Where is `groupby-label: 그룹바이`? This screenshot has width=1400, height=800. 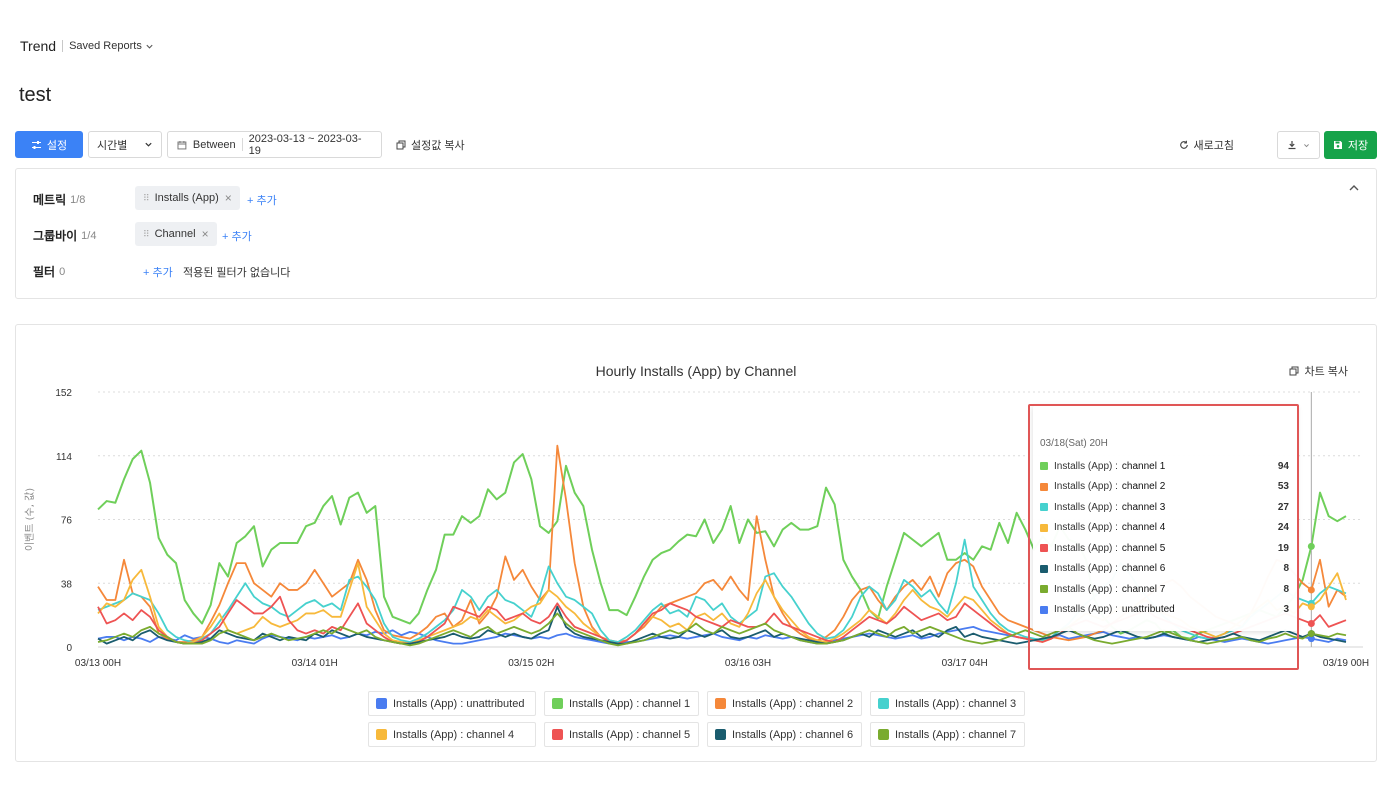
groupby-label: 그룹바이 is located at coordinates (55, 236).